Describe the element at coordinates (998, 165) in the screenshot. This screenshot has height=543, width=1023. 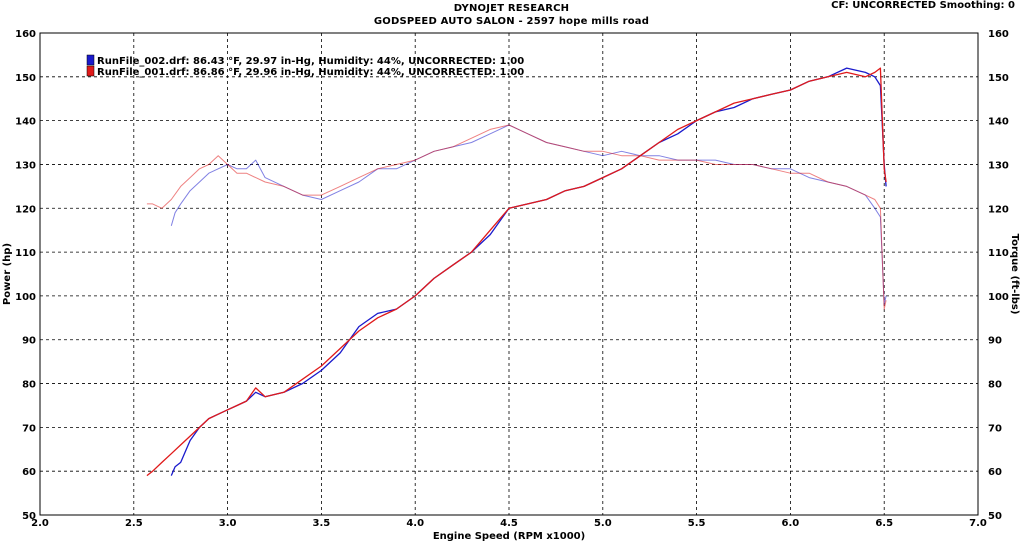
I see `y-tick-label-right: 130` at that location.